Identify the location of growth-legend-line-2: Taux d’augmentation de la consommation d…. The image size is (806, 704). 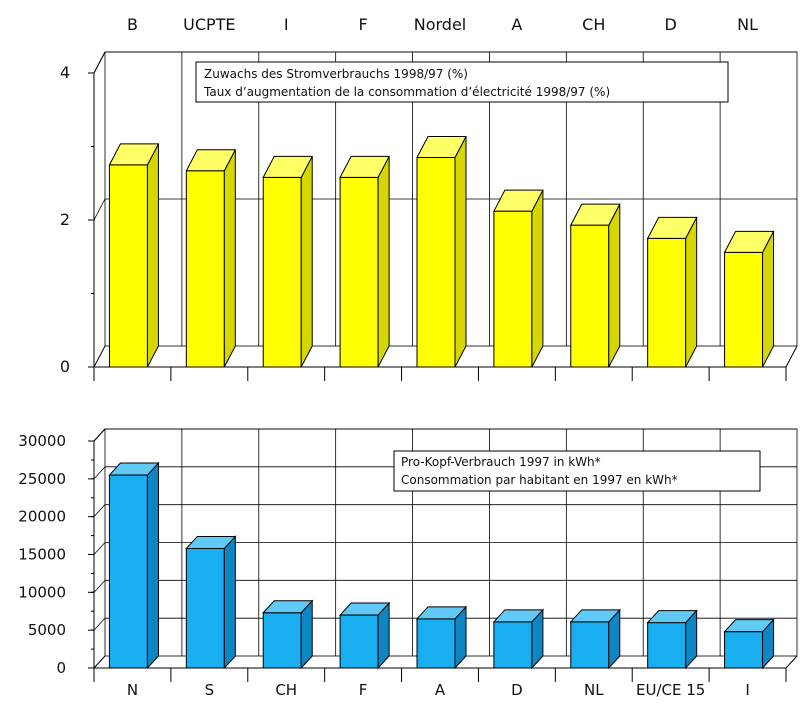
(406, 92).